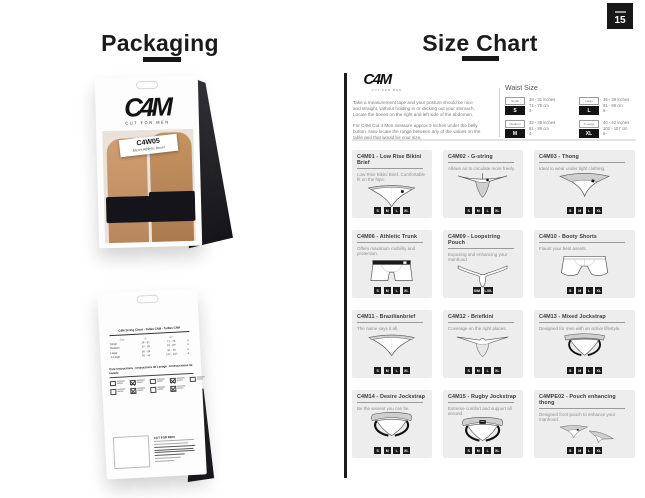 The height and width of the screenshot is (498, 645). I want to click on packaging-title-underline, so click(162, 59).